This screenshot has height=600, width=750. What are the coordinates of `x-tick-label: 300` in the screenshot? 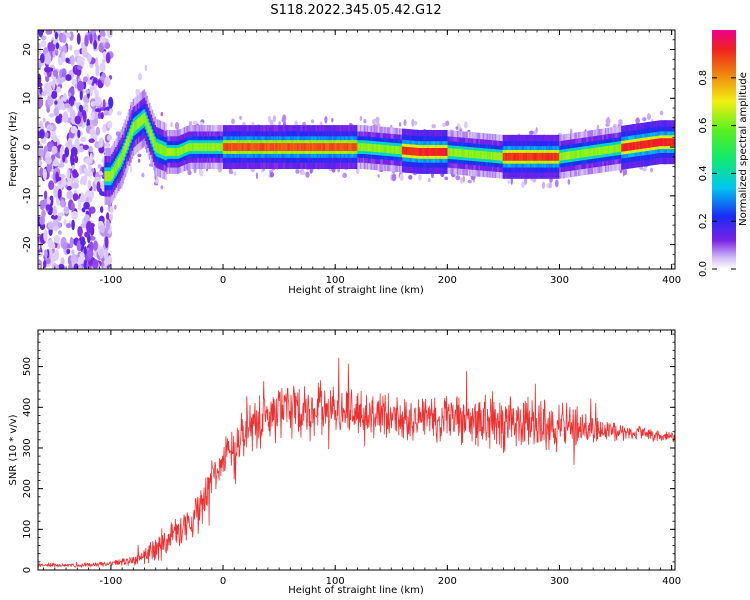 It's located at (559, 280).